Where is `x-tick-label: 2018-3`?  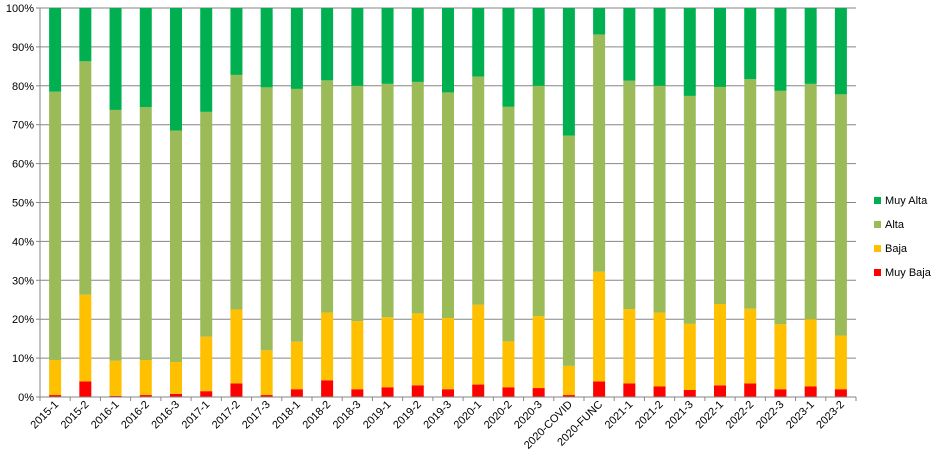 x-tick-label: 2018-3 is located at coordinates (347, 415).